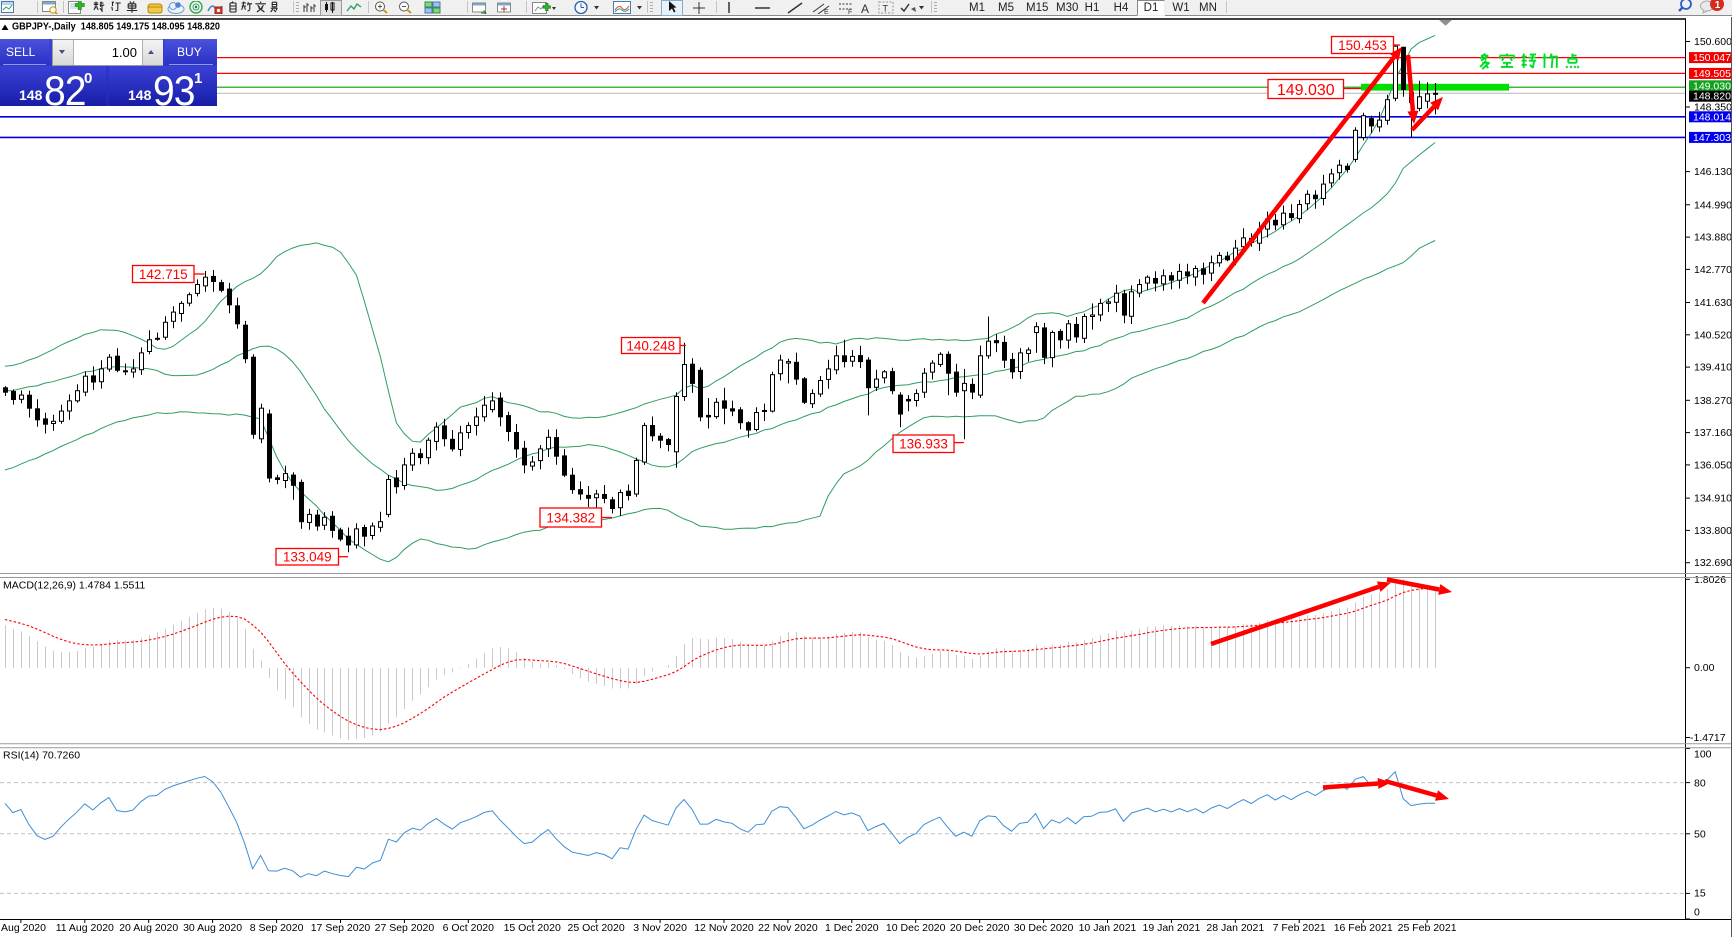  What do you see at coordinates (1700, 894) in the screenshot?
I see `svg-text: 15` at bounding box center [1700, 894].